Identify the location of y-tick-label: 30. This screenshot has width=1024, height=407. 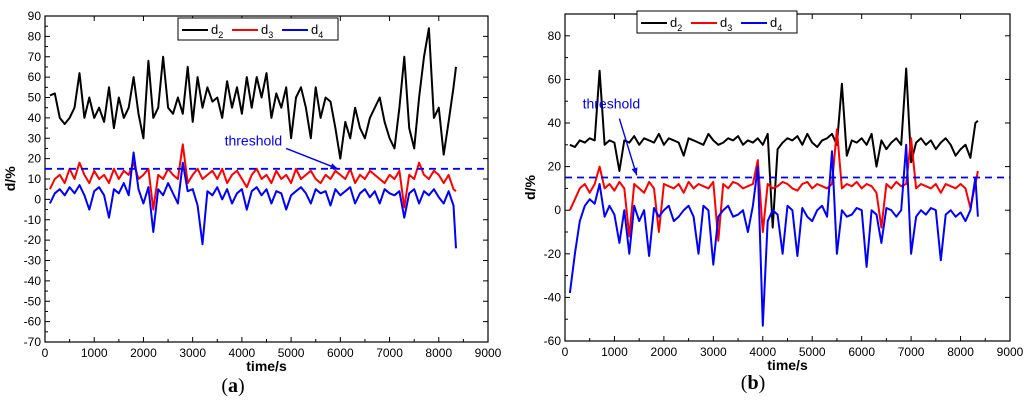
(35, 138).